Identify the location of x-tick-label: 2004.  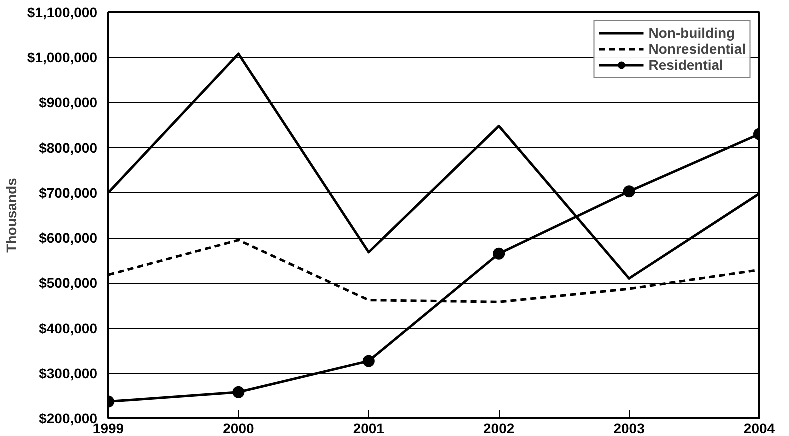
(760, 428).